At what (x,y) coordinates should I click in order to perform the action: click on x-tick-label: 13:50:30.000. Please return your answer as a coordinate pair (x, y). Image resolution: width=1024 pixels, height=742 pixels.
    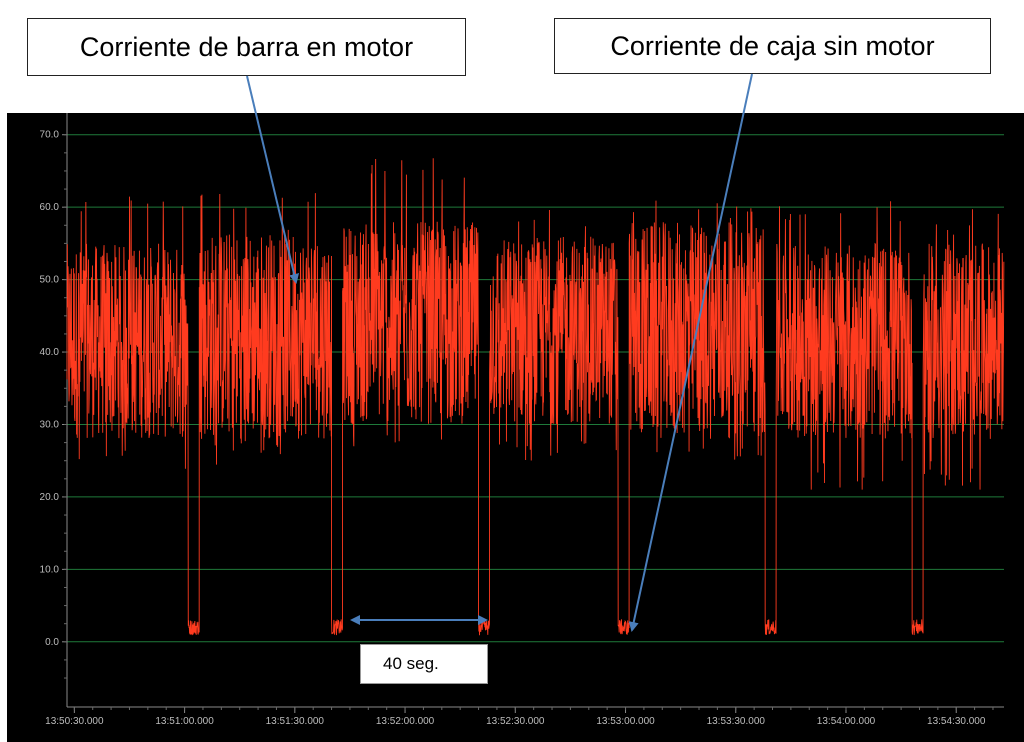
    Looking at the image, I should click on (74, 721).